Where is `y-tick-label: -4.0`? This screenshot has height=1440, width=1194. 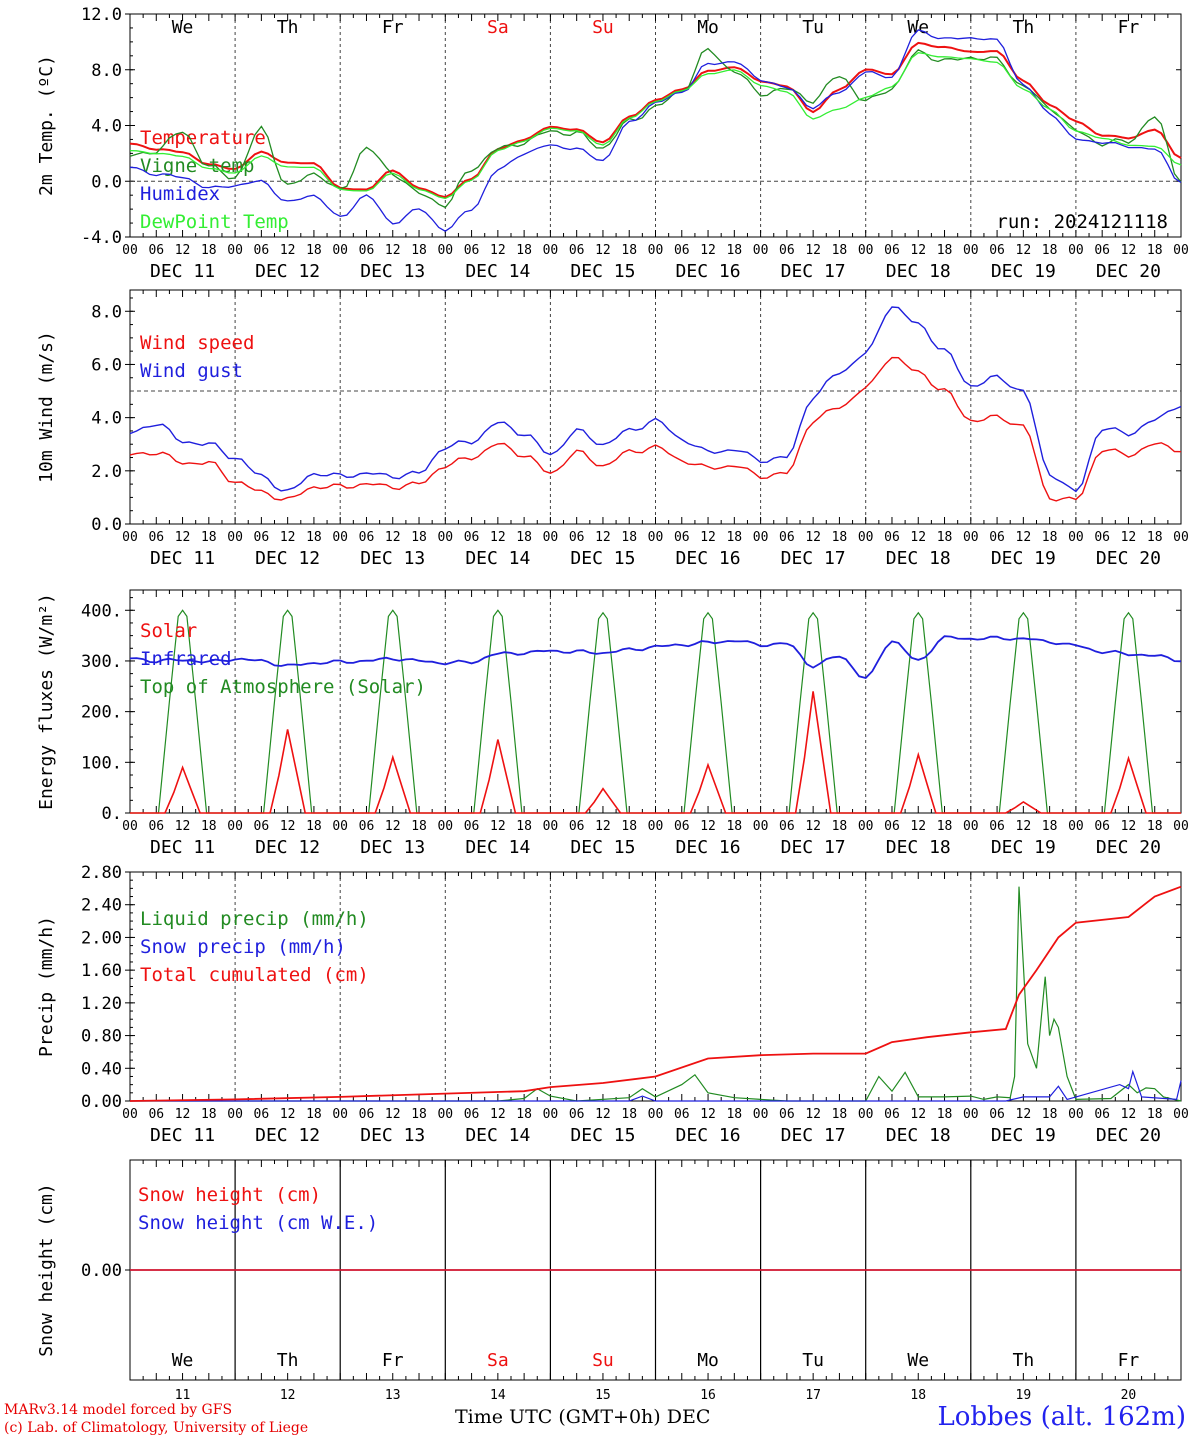
y-tick-label: -4.0 is located at coordinates (101, 238).